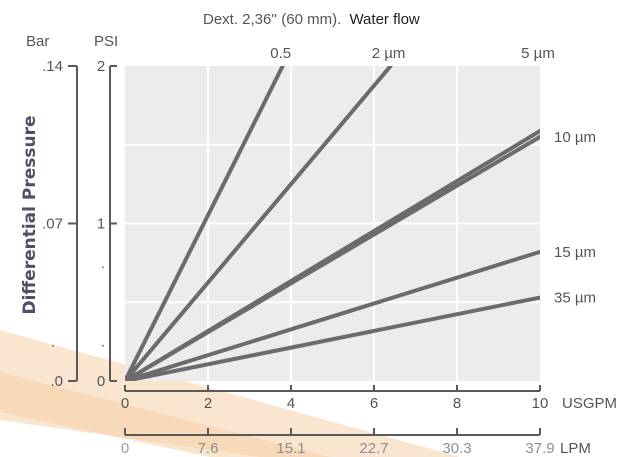 This screenshot has height=457, width=630. Describe the element at coordinates (272, 19) in the screenshot. I see `chart-title-prefix: Dext. 2,36'' (60 mm).` at that location.